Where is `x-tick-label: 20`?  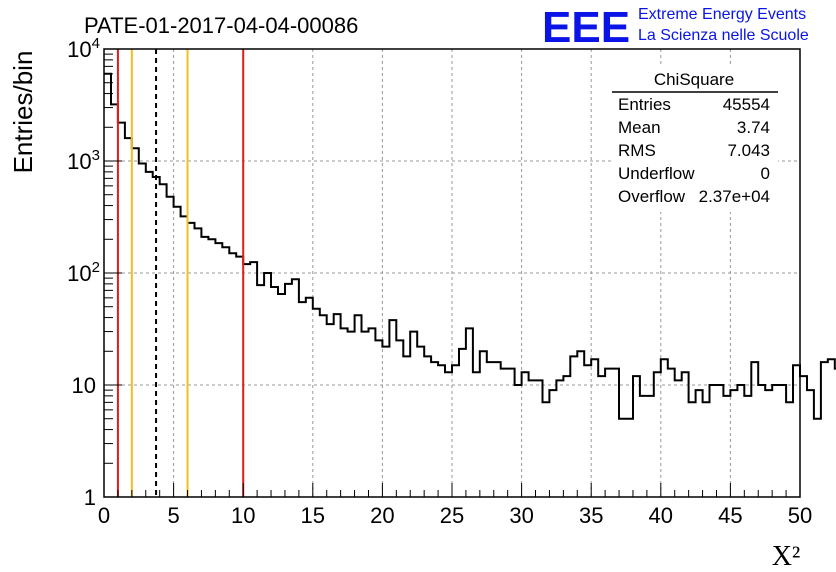
x-tick-label: 20 is located at coordinates (382, 515).